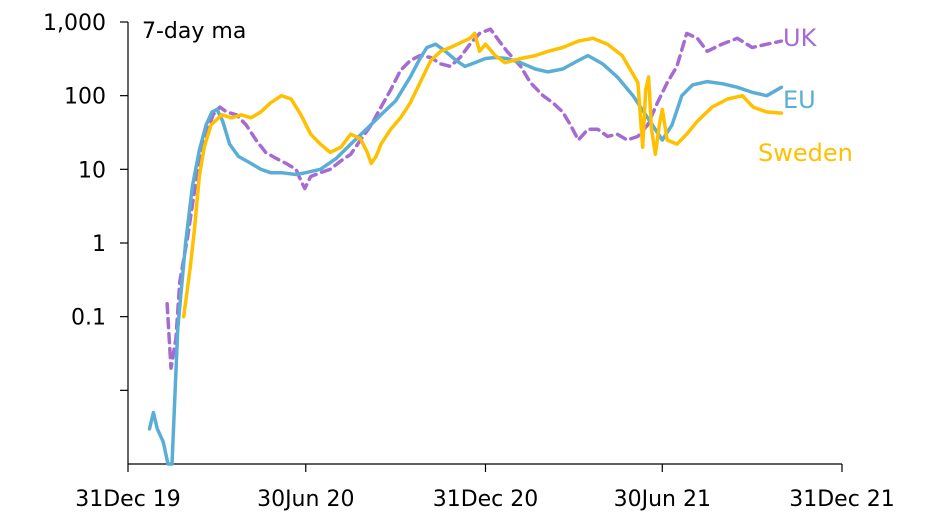 The width and height of the screenshot is (933, 527). What do you see at coordinates (74, 23) in the screenshot?
I see `y-tick-label: 1,000` at bounding box center [74, 23].